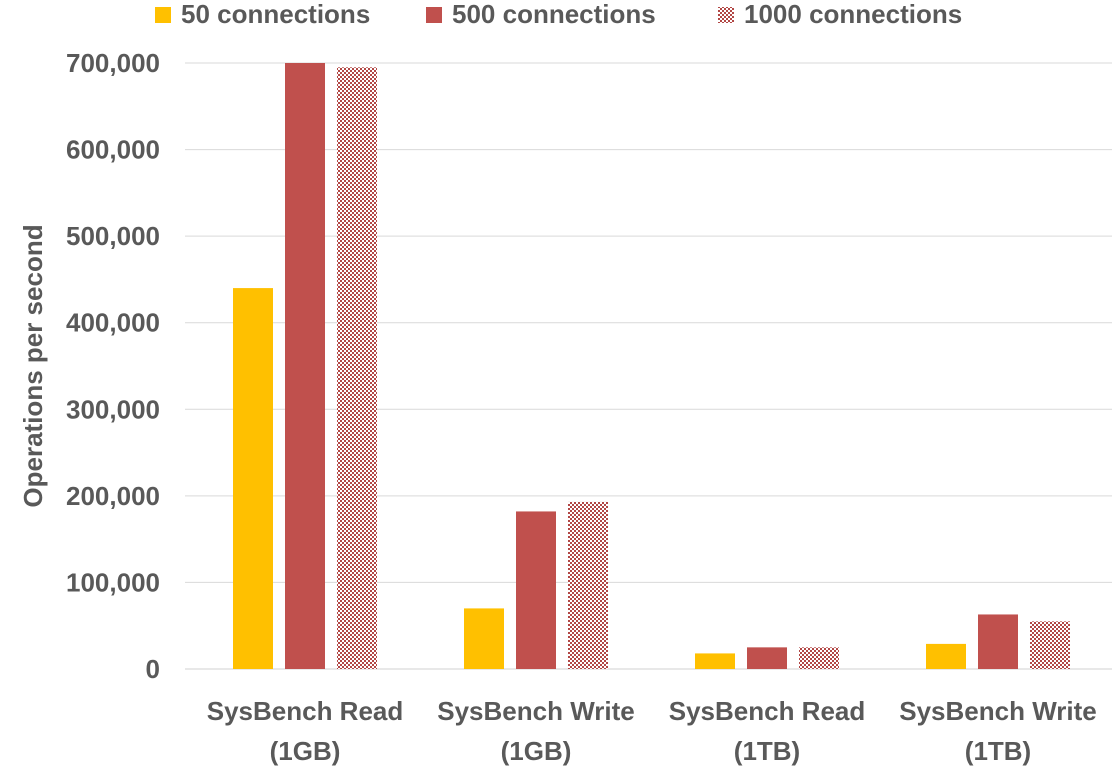 The width and height of the screenshot is (1112, 775). I want to click on y-axis-title: Operations per second, so click(33, 365).